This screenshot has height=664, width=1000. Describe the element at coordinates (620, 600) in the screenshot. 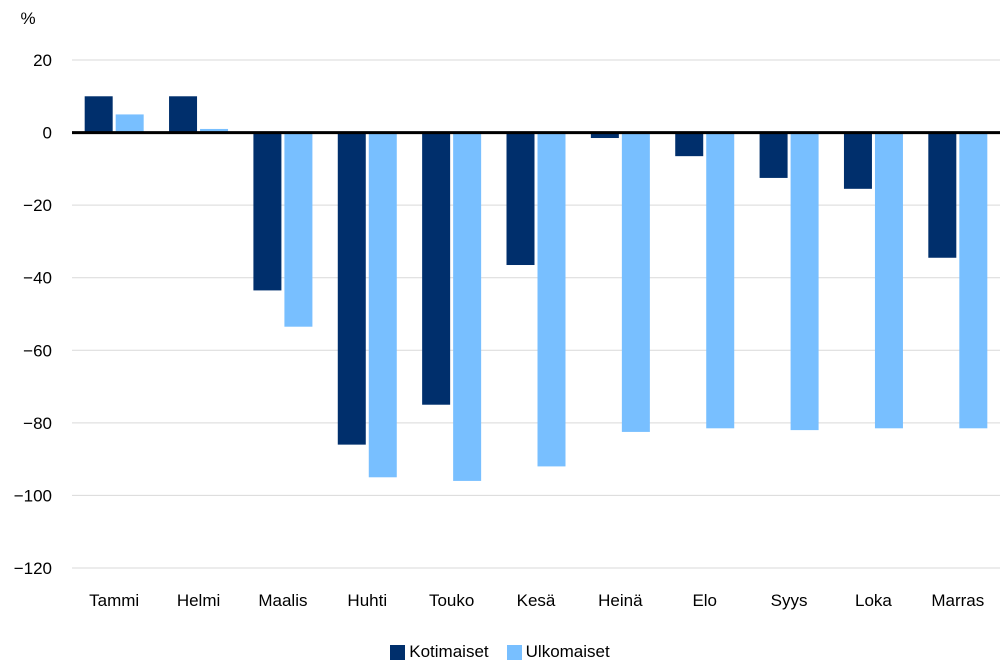

I see `x-category-label: Heinä` at that location.